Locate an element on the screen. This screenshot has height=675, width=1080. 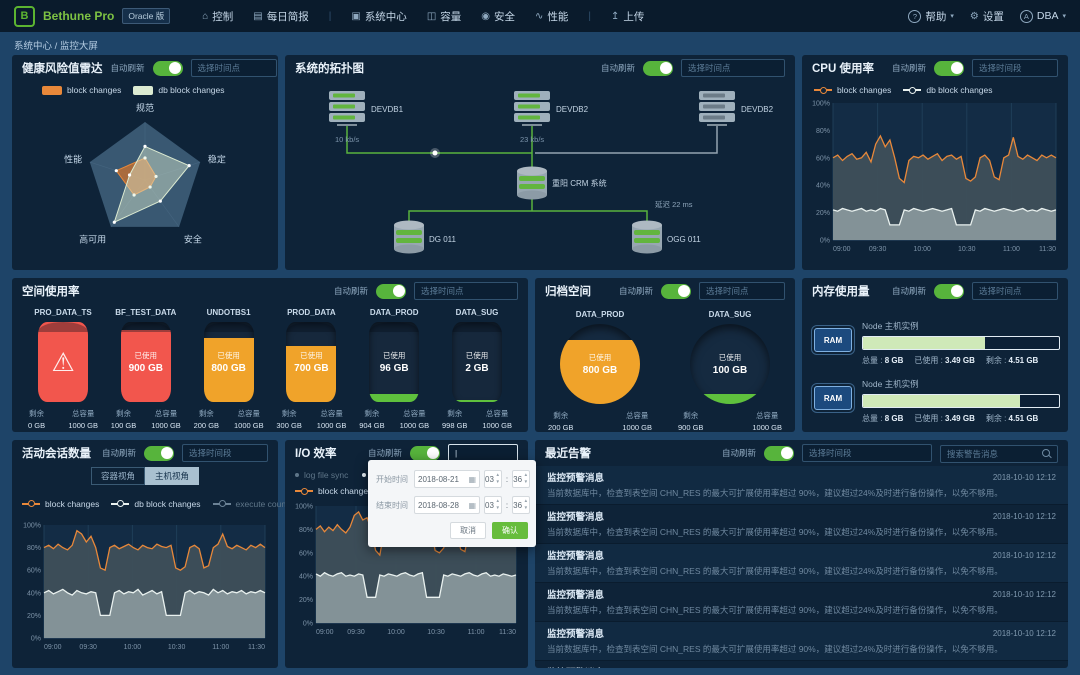
nav-item-upload: ↥ 上传 is located at coordinates (627, 16).